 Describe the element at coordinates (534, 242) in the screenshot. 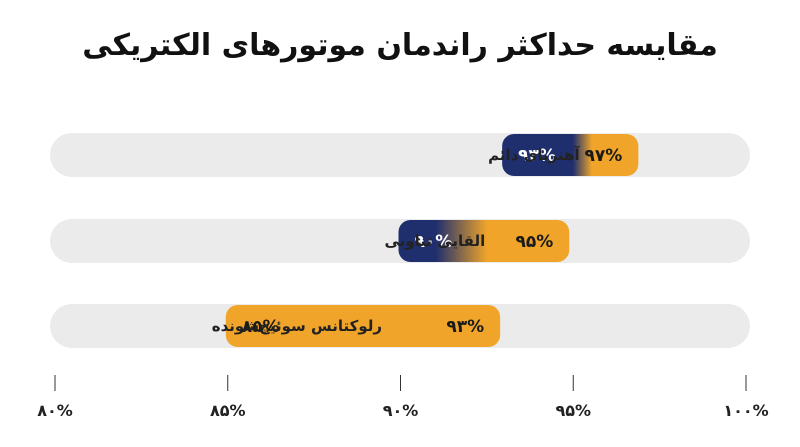

I see `max-value-label: ۹۵%` at that location.